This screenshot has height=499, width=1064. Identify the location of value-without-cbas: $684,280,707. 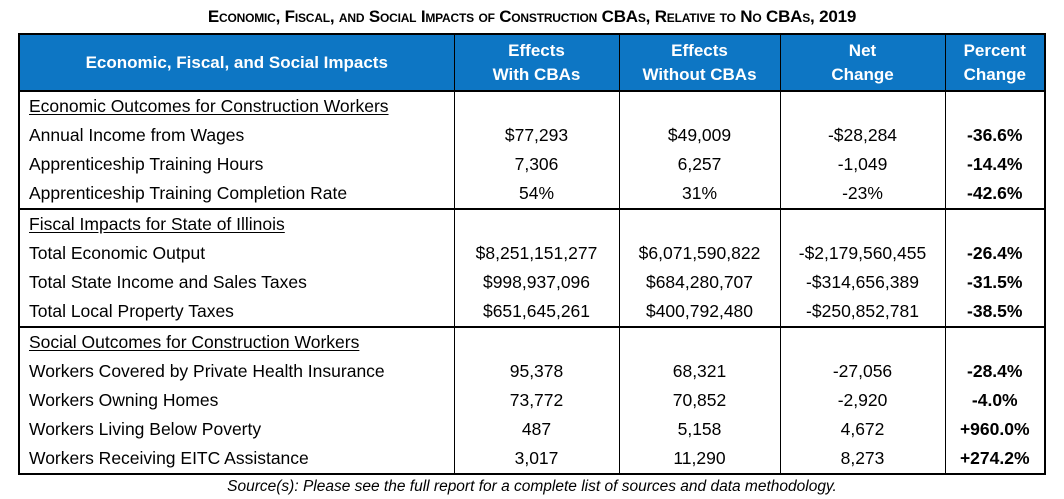
(699, 282).